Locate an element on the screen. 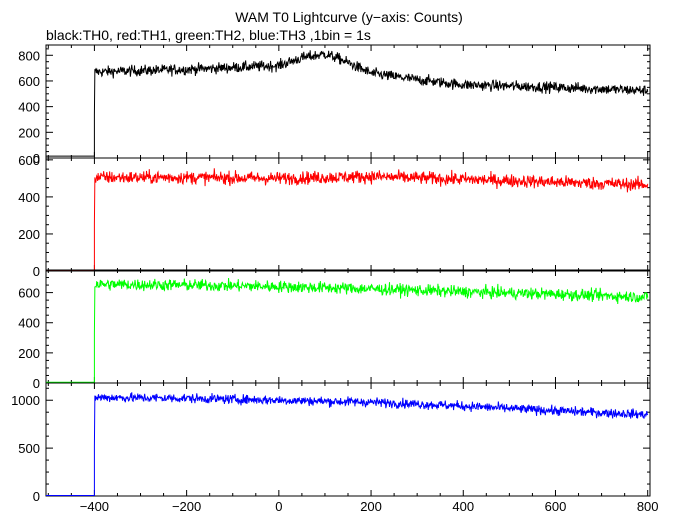 This screenshot has height=515, width=674. y-tick-label: 1000 is located at coordinates (25, 400).